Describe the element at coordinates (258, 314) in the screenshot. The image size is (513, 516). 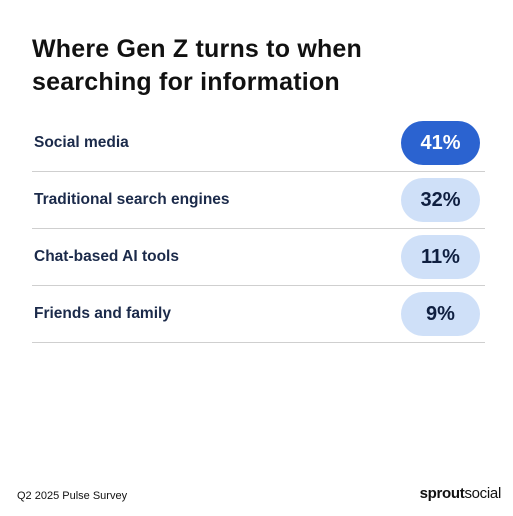
I see `table-row: Friends and family 9%` at that location.